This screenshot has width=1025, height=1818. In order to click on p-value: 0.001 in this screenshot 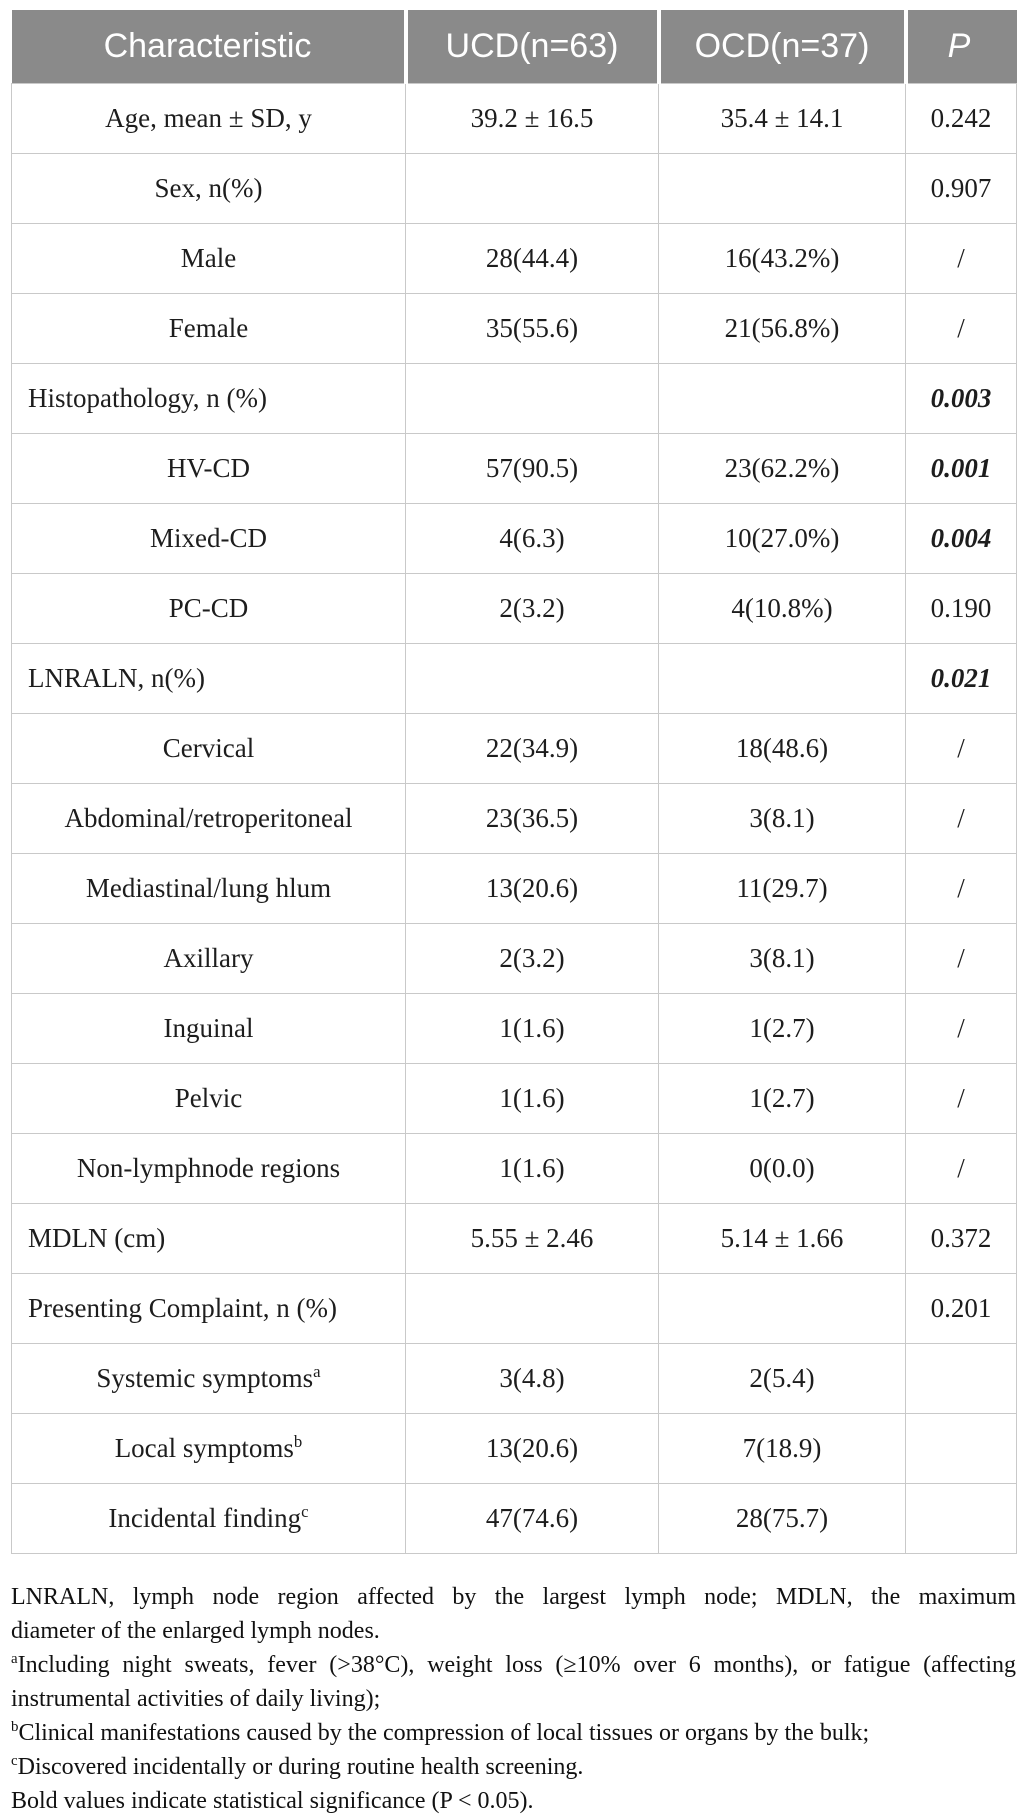, I will do `click(961, 468)`.